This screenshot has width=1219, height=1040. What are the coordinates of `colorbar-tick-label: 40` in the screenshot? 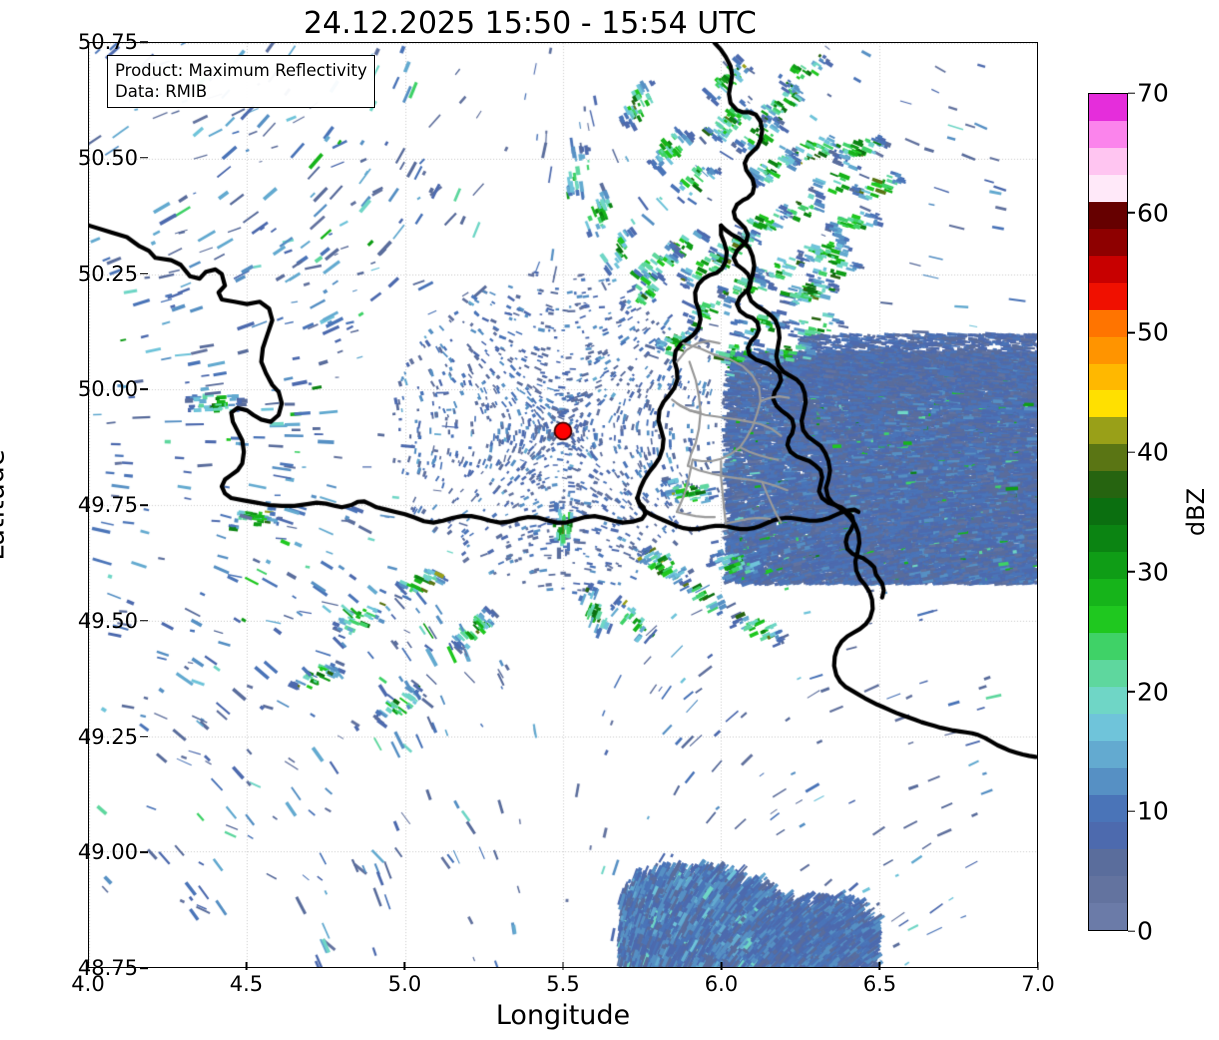 It's located at (1148, 452).